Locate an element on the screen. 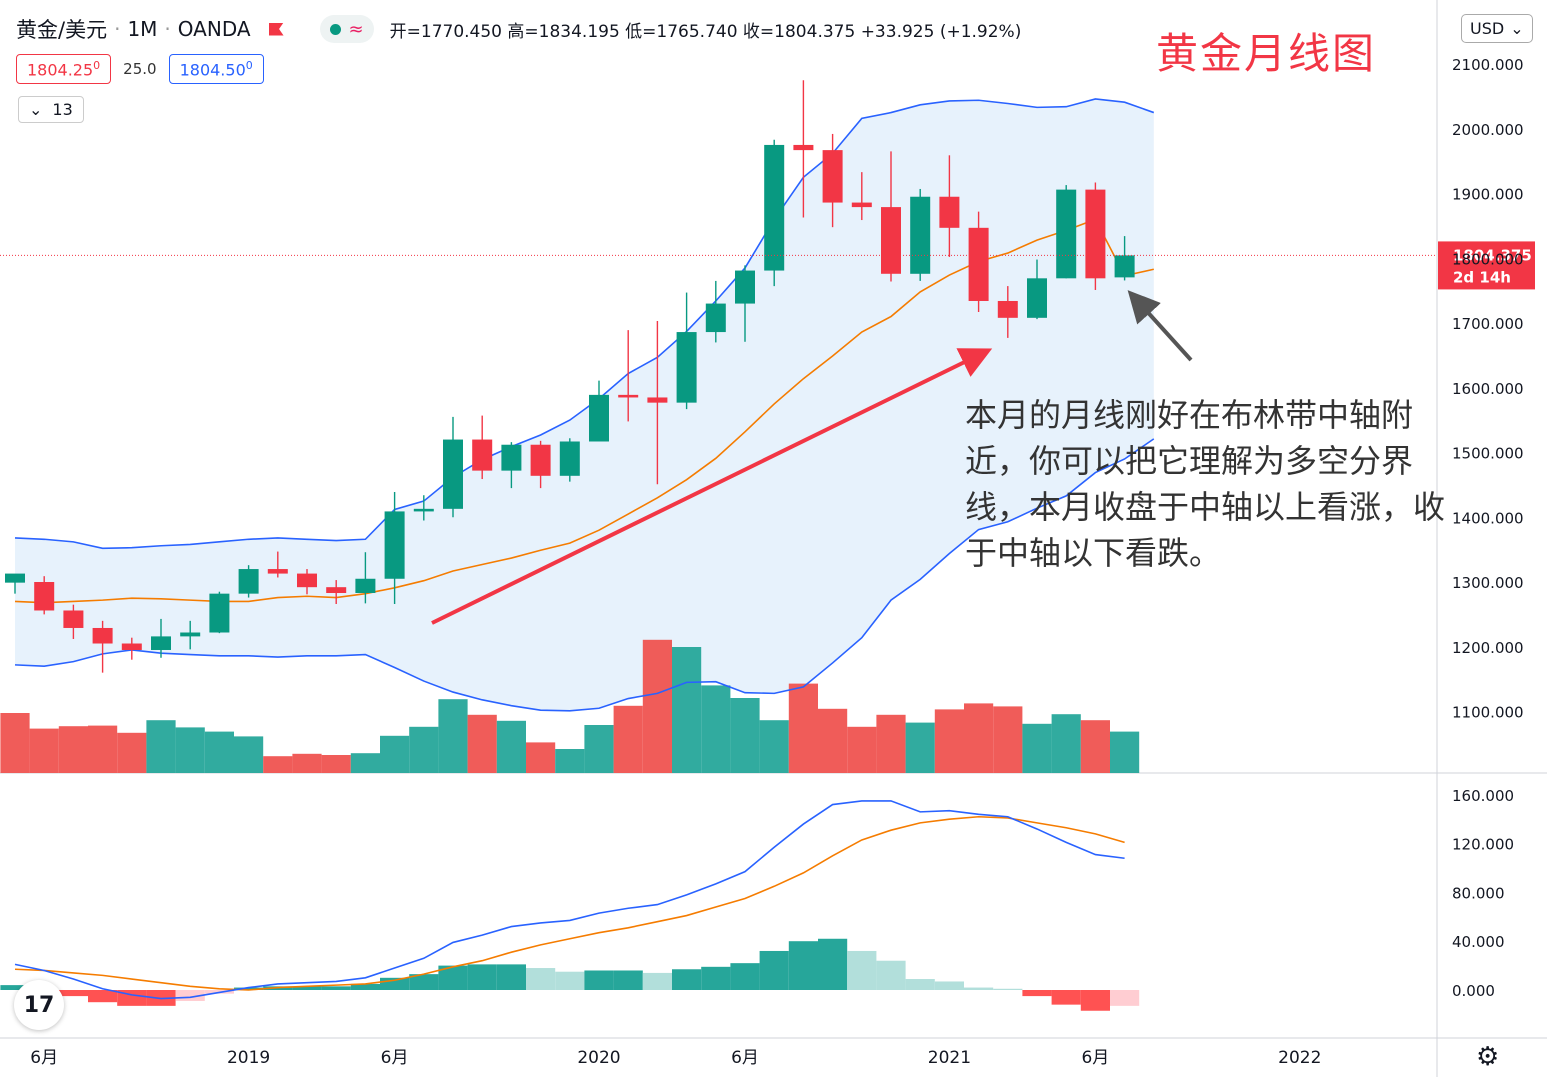  symbol-name: 黄金/美元 is located at coordinates (62, 30).